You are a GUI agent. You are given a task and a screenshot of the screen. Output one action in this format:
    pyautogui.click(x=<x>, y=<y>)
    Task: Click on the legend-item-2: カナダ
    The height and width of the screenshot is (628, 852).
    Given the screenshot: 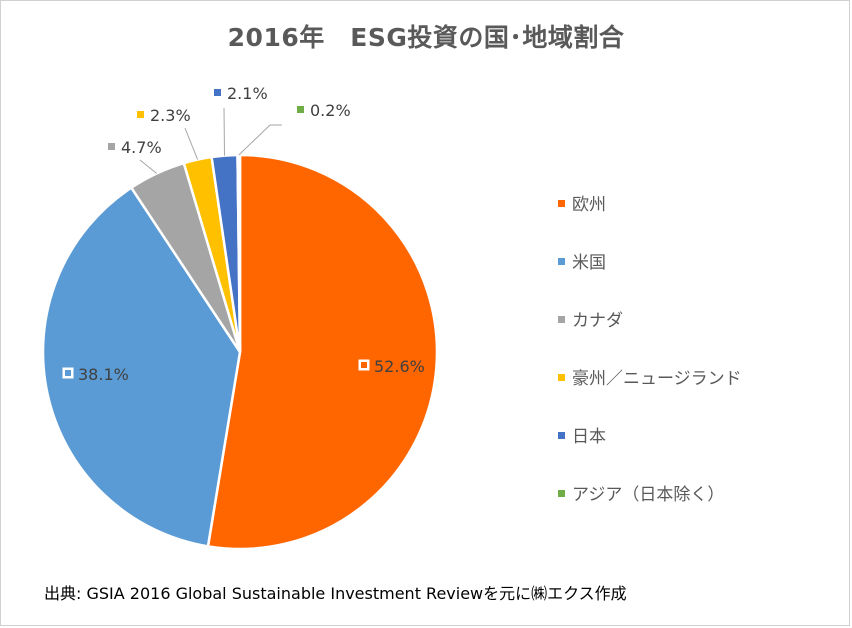 What is the action you would take?
    pyautogui.click(x=590, y=321)
    